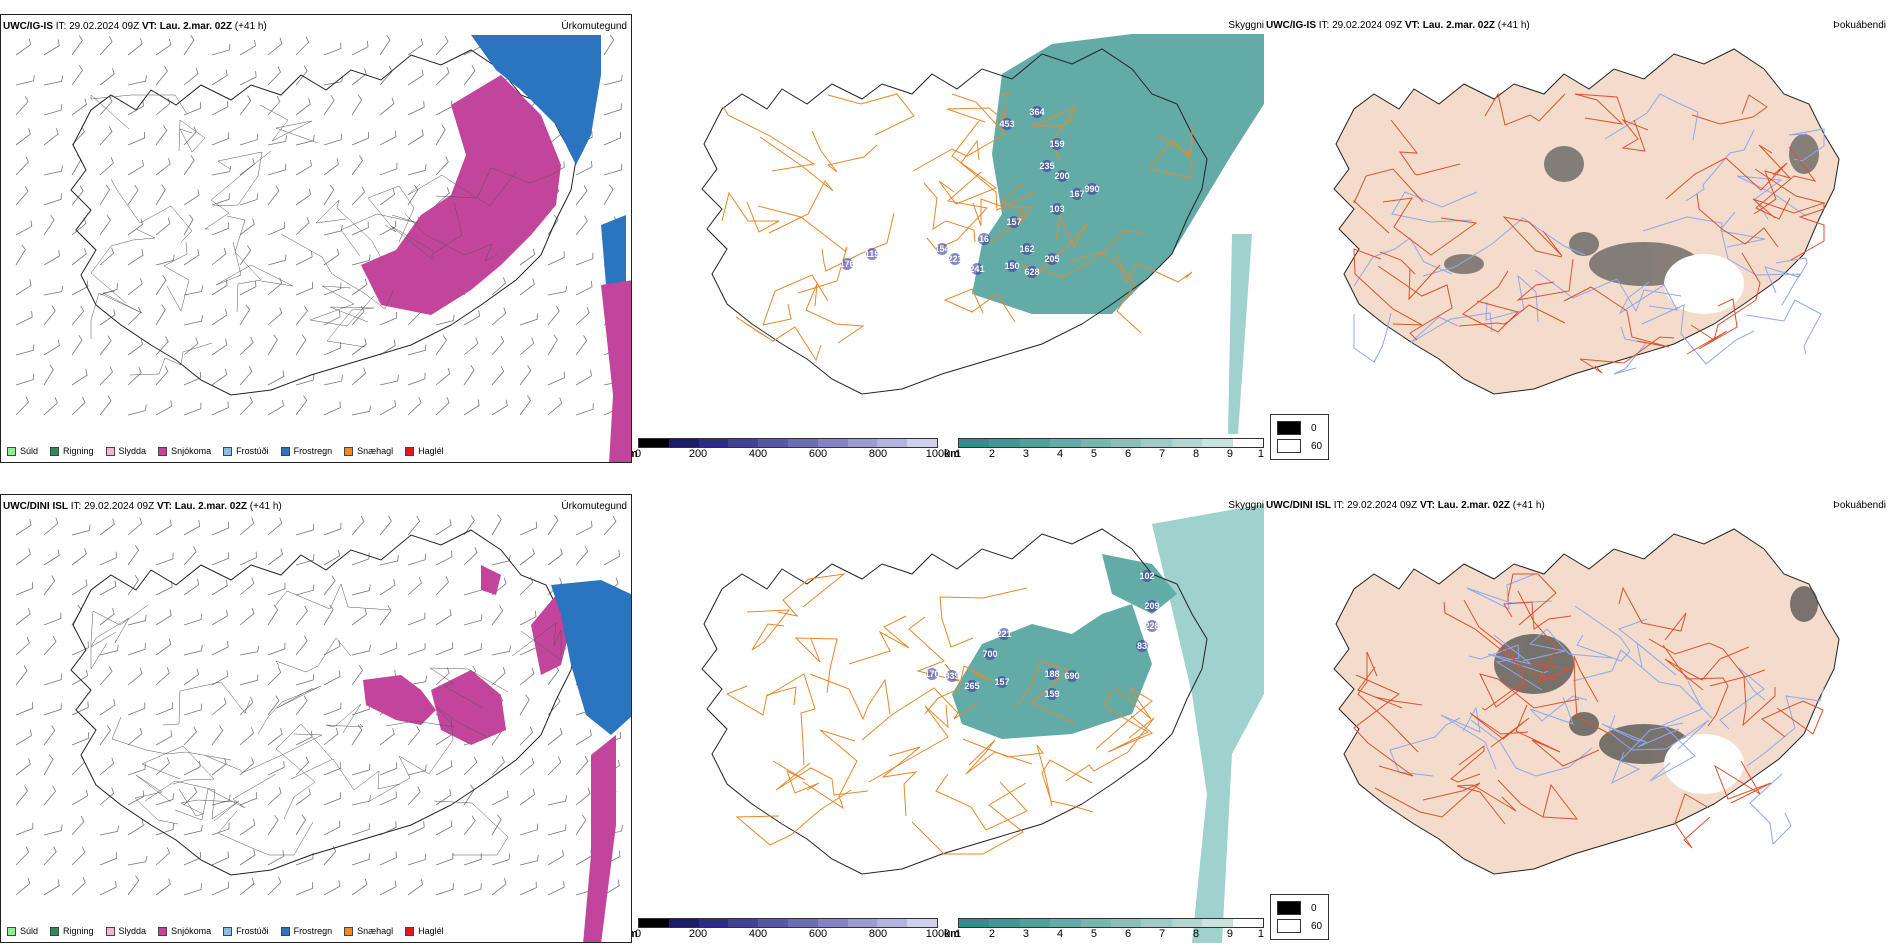 Image resolution: width=1900 pixels, height=950 pixels. I want to click on visibility-label: 221, so click(954, 259).